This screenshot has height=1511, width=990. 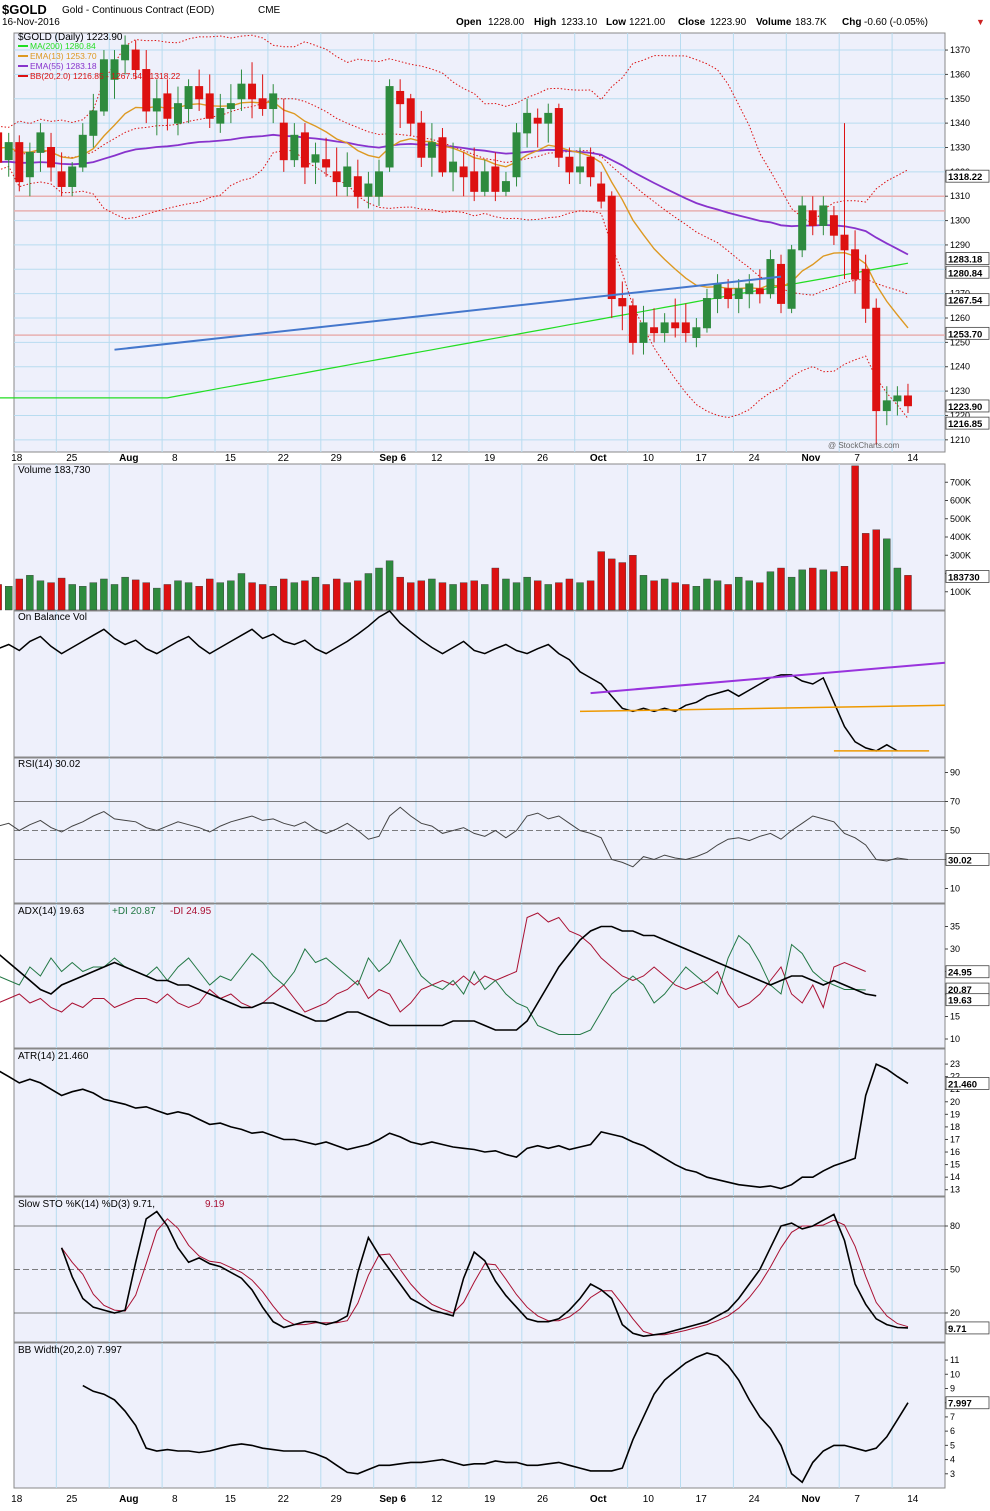 What do you see at coordinates (284, 458) in the screenshot?
I see `x-axis-label-5: 22` at bounding box center [284, 458].